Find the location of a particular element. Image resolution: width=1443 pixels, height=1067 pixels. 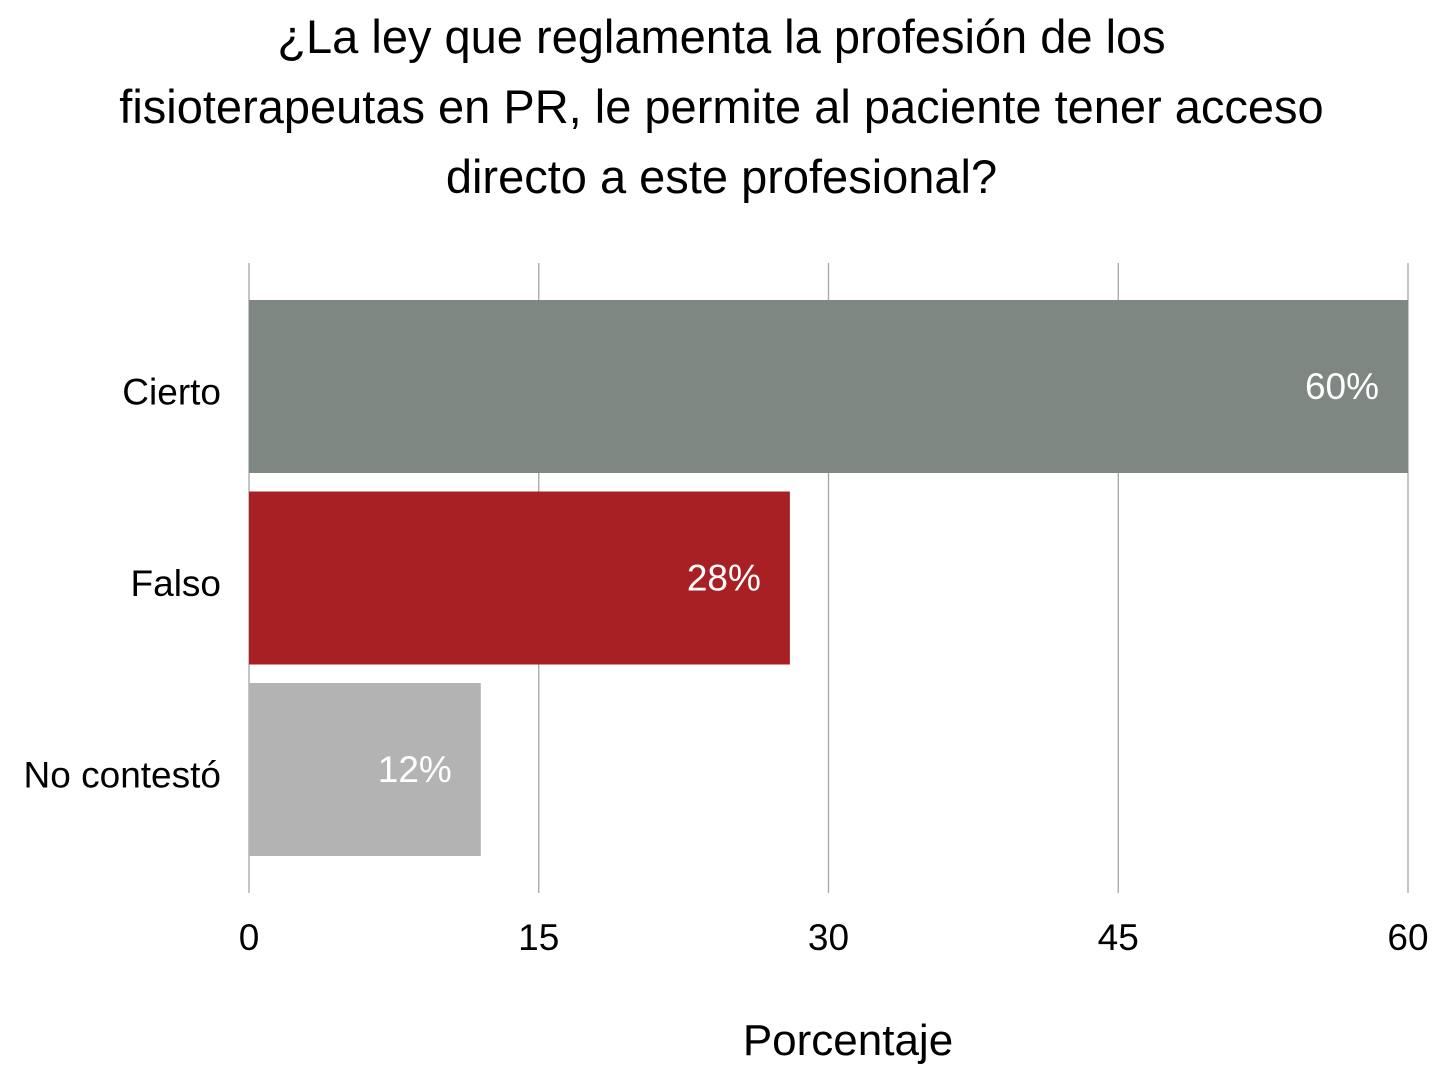

x-tick-label-1: 15 is located at coordinates (538, 937).